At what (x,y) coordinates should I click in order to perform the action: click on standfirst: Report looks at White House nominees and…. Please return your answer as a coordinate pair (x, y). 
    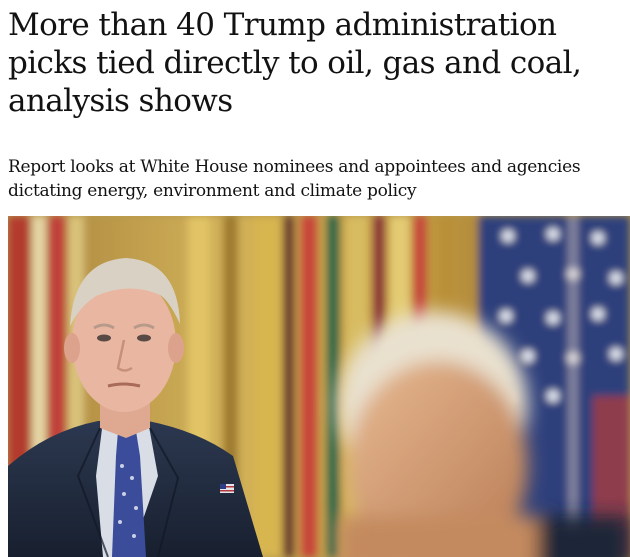
    Looking at the image, I should click on (294, 179).